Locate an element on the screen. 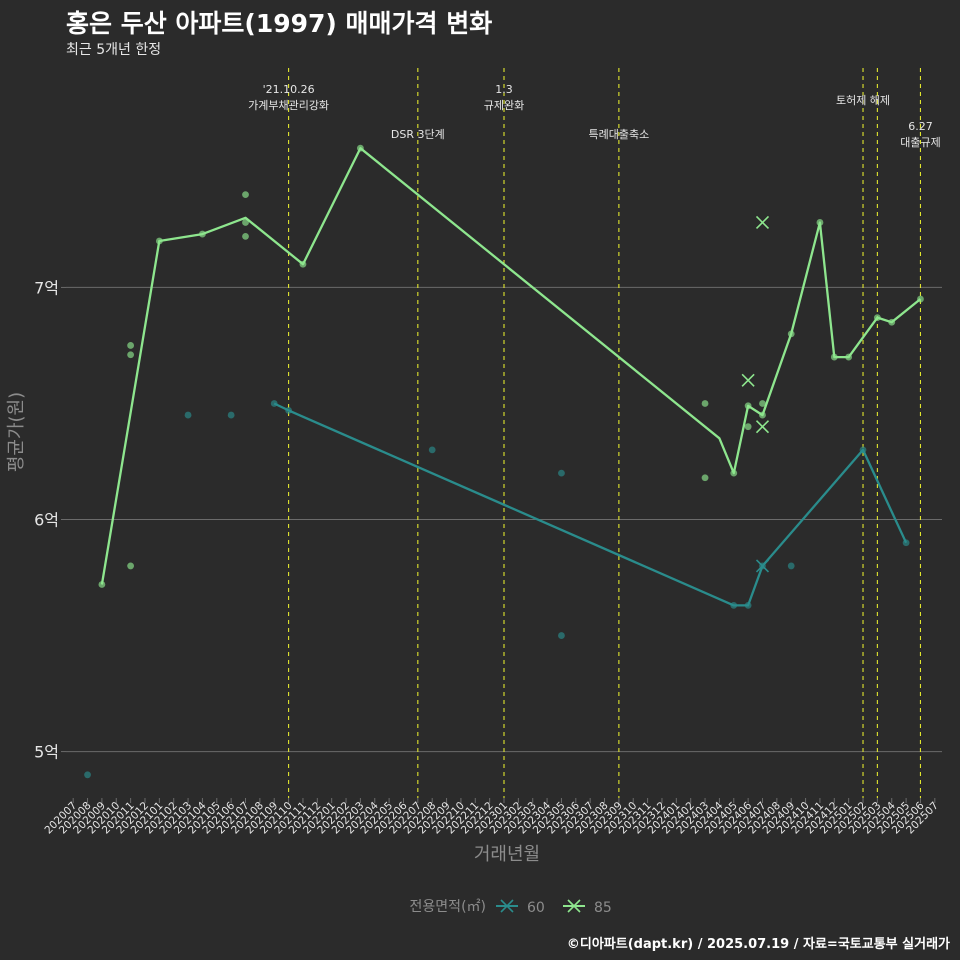 This screenshot has width=960, height=960. event-label: 1.3 is located at coordinates (504, 89).